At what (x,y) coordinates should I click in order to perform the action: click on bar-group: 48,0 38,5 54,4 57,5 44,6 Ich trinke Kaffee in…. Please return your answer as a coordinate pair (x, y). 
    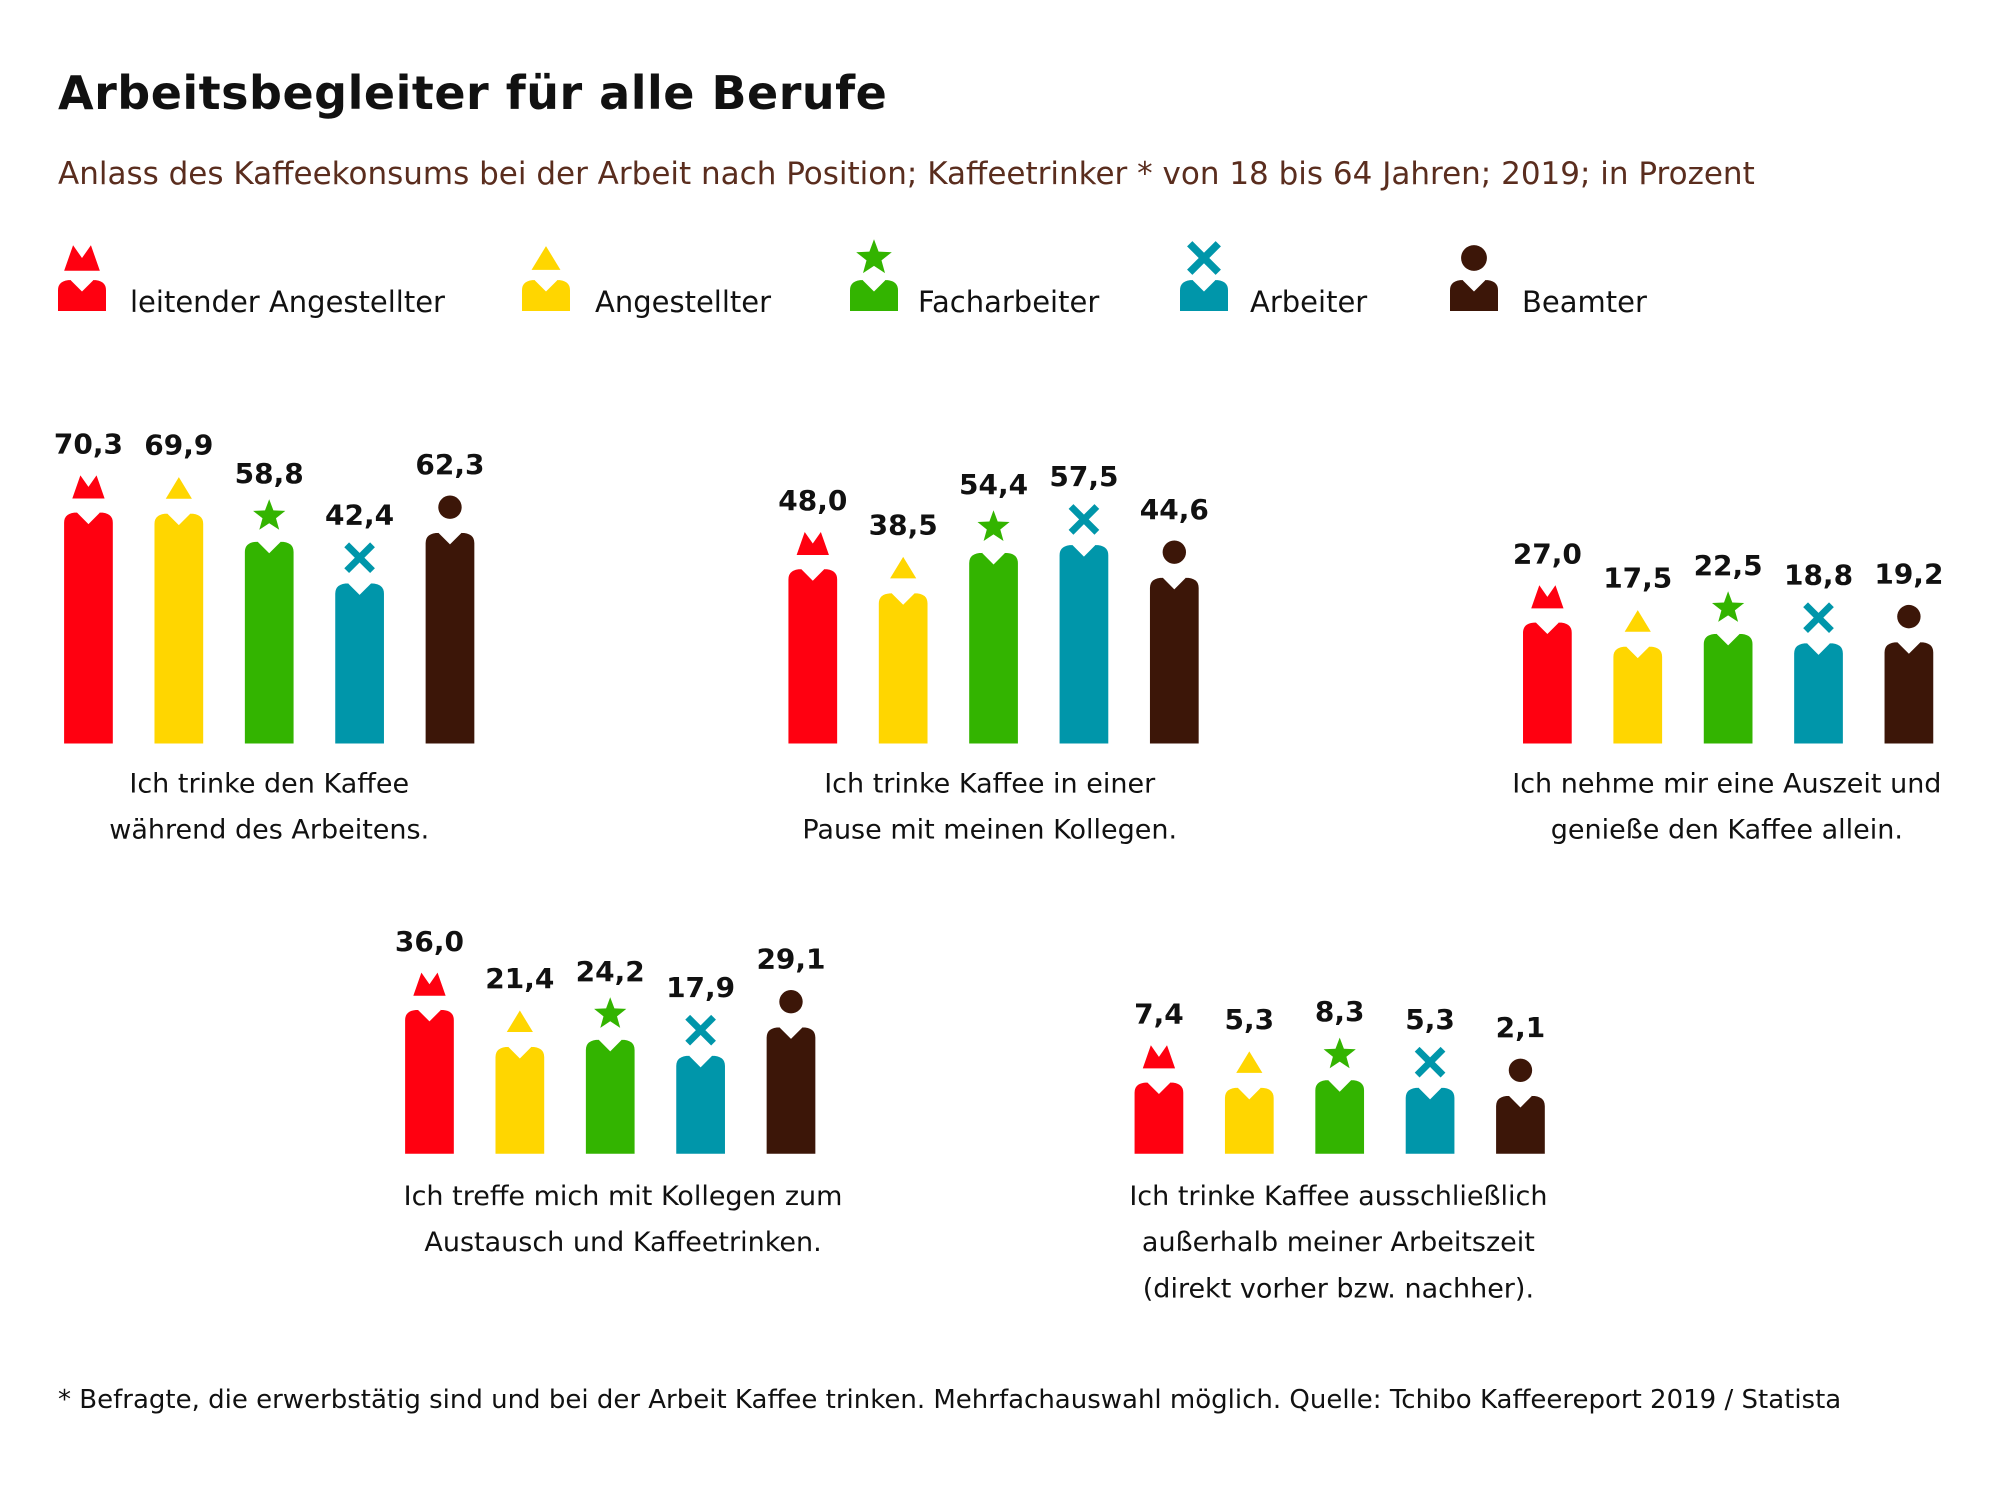
    Looking at the image, I should click on (993, 652).